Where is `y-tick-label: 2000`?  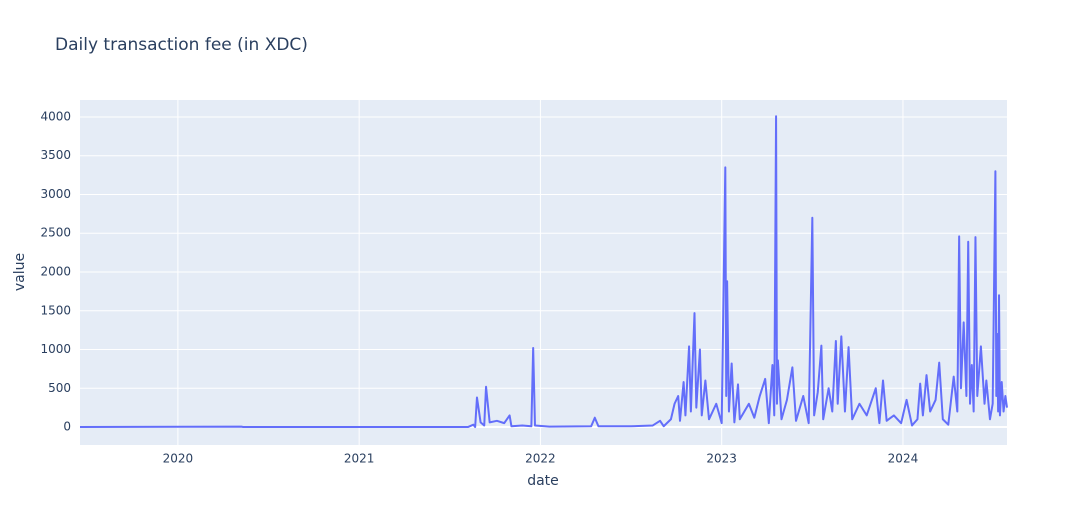
y-tick-label: 2000 is located at coordinates (55, 271).